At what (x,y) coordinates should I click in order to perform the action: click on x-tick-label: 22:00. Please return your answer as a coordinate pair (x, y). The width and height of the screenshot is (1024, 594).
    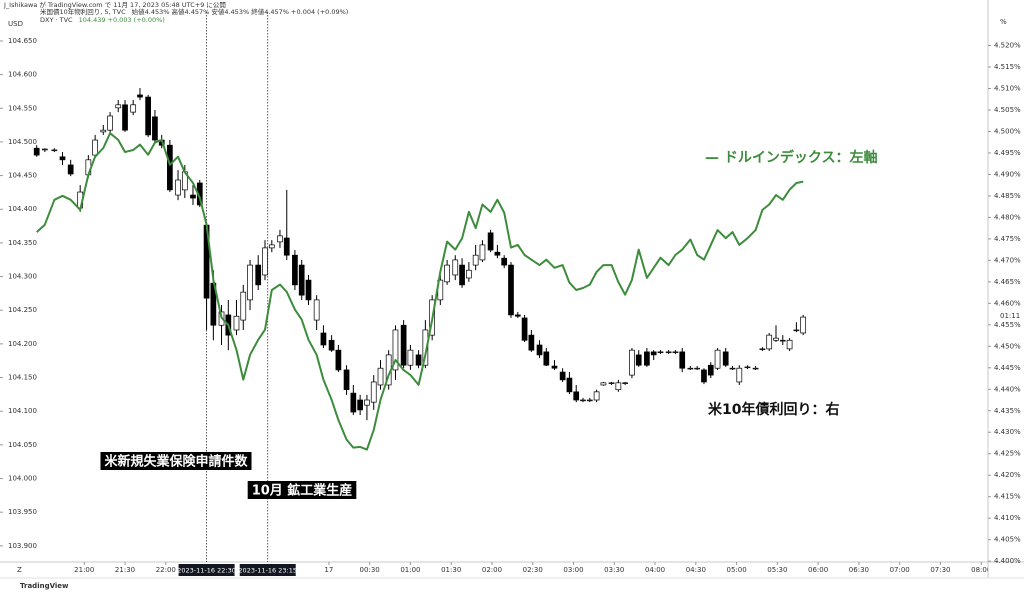
    Looking at the image, I should click on (166, 570).